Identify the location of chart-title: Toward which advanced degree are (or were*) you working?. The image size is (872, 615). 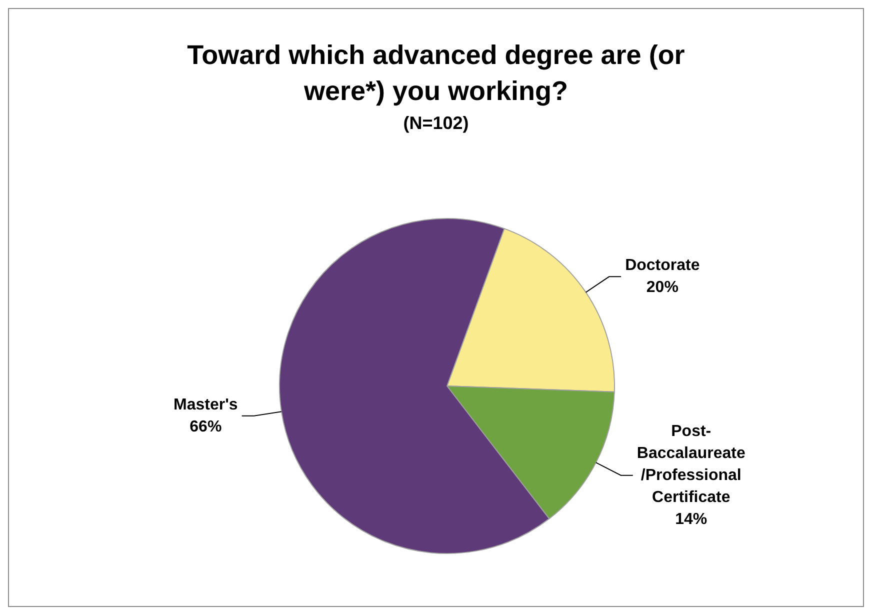
(436, 73).